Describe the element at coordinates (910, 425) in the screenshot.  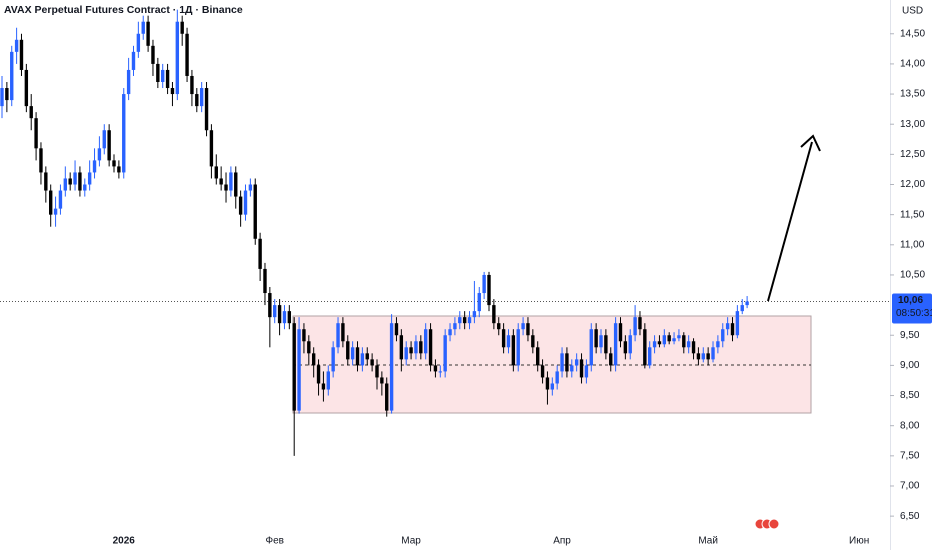
I see `y-tick-label: 8,00` at that location.